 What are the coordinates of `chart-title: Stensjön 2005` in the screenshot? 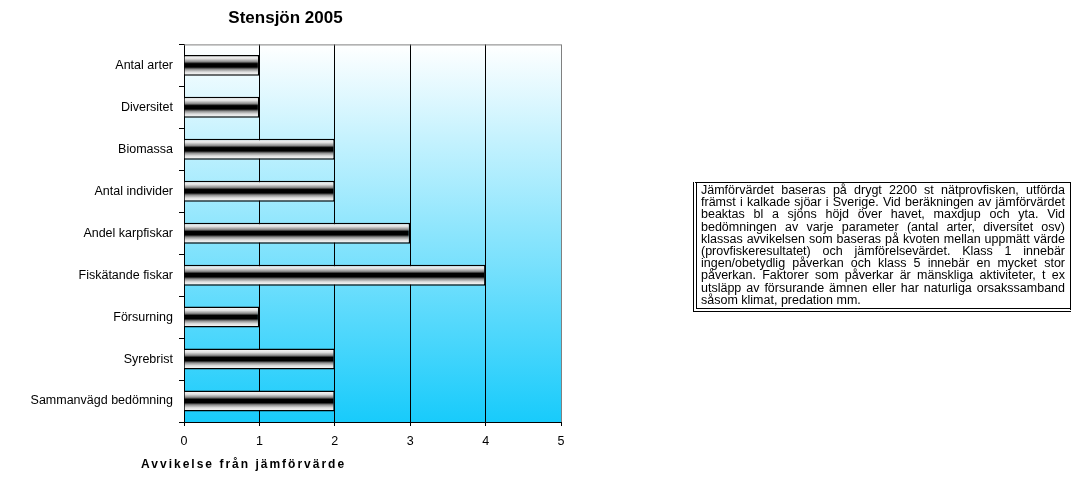 It's located at (285, 17).